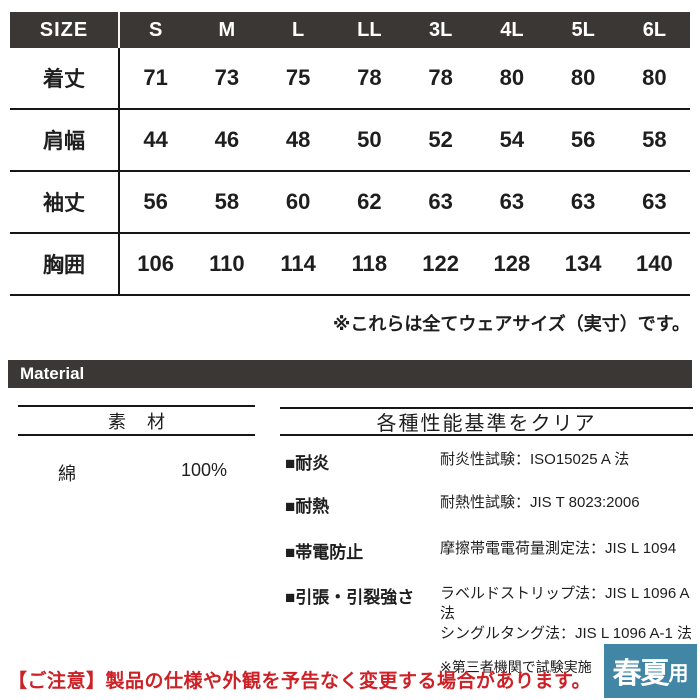  I want to click on cell-value: 50, so click(369, 139).